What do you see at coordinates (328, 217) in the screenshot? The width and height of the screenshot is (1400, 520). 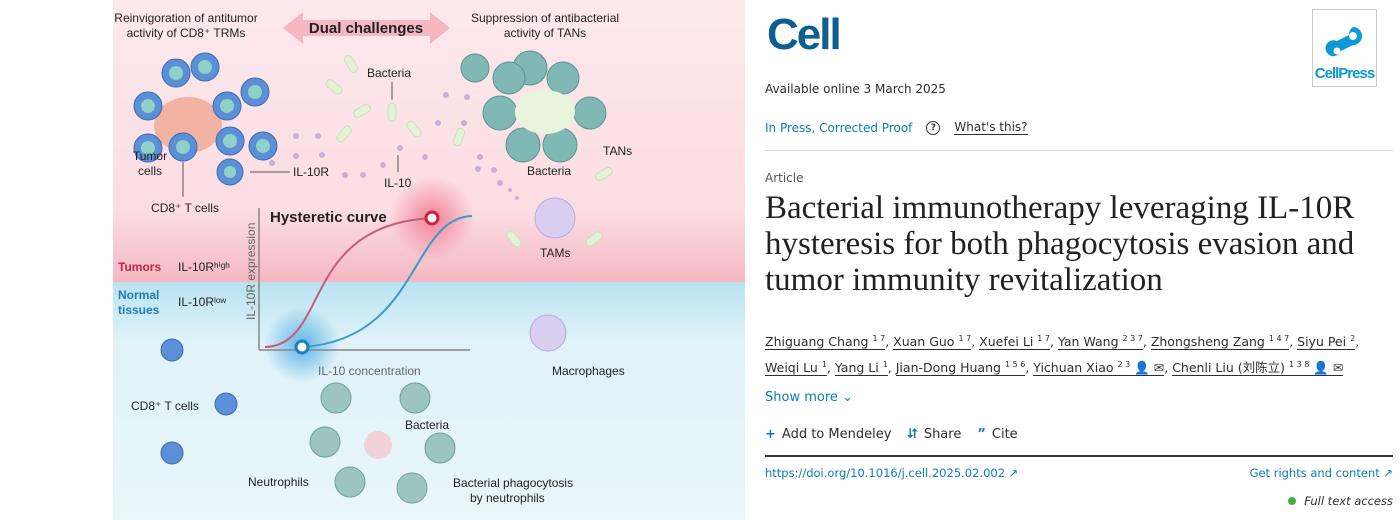 I see `hysteretic-curve-label: Hysteretic curve` at bounding box center [328, 217].